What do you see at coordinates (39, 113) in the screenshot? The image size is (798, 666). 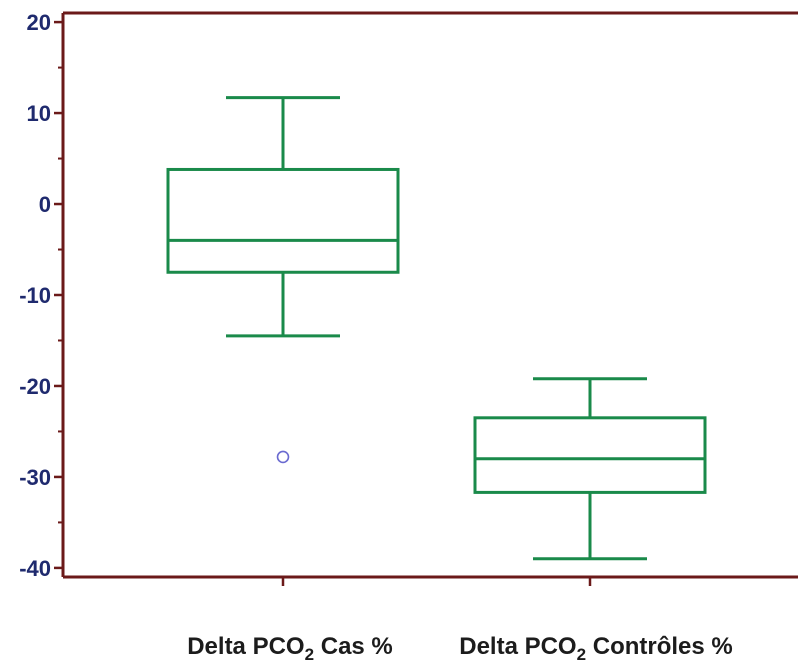 I see `y-tick-label: 10` at bounding box center [39, 113].